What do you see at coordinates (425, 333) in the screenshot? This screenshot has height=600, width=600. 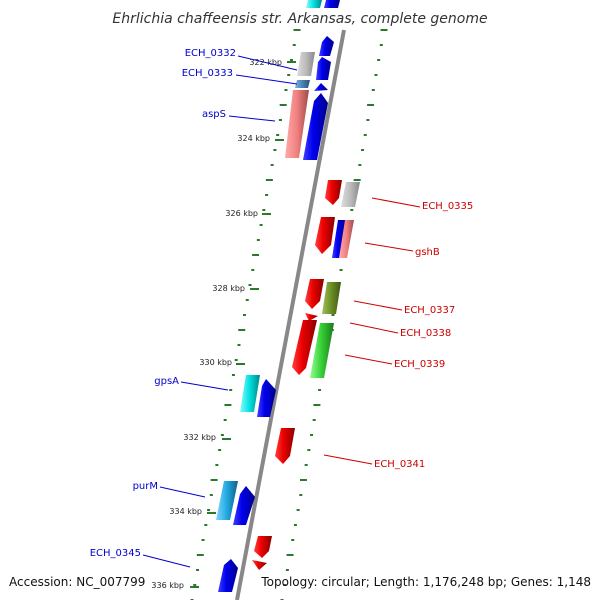 I see `gene-label-ECH_0338: ECH_0338` at bounding box center [425, 333].